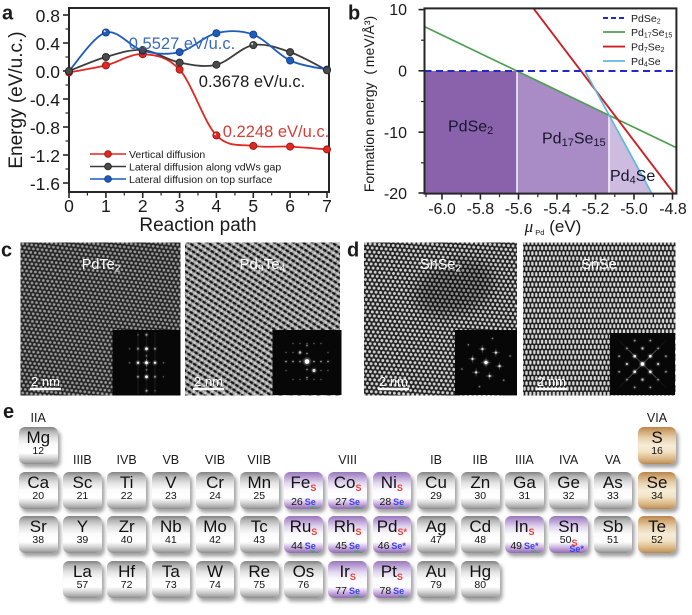  Describe the element at coordinates (263, 265) in the screenshot. I see `svg-text: Pd9Te4` at that location.